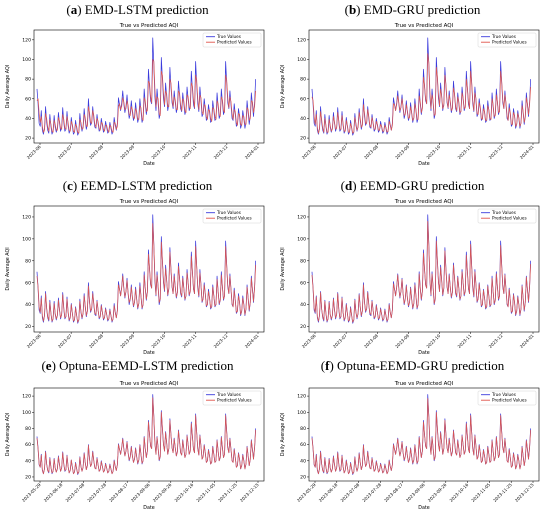  Describe the element at coordinates (327, 365) in the screenshot. I see `panel-letter: f` at that location.